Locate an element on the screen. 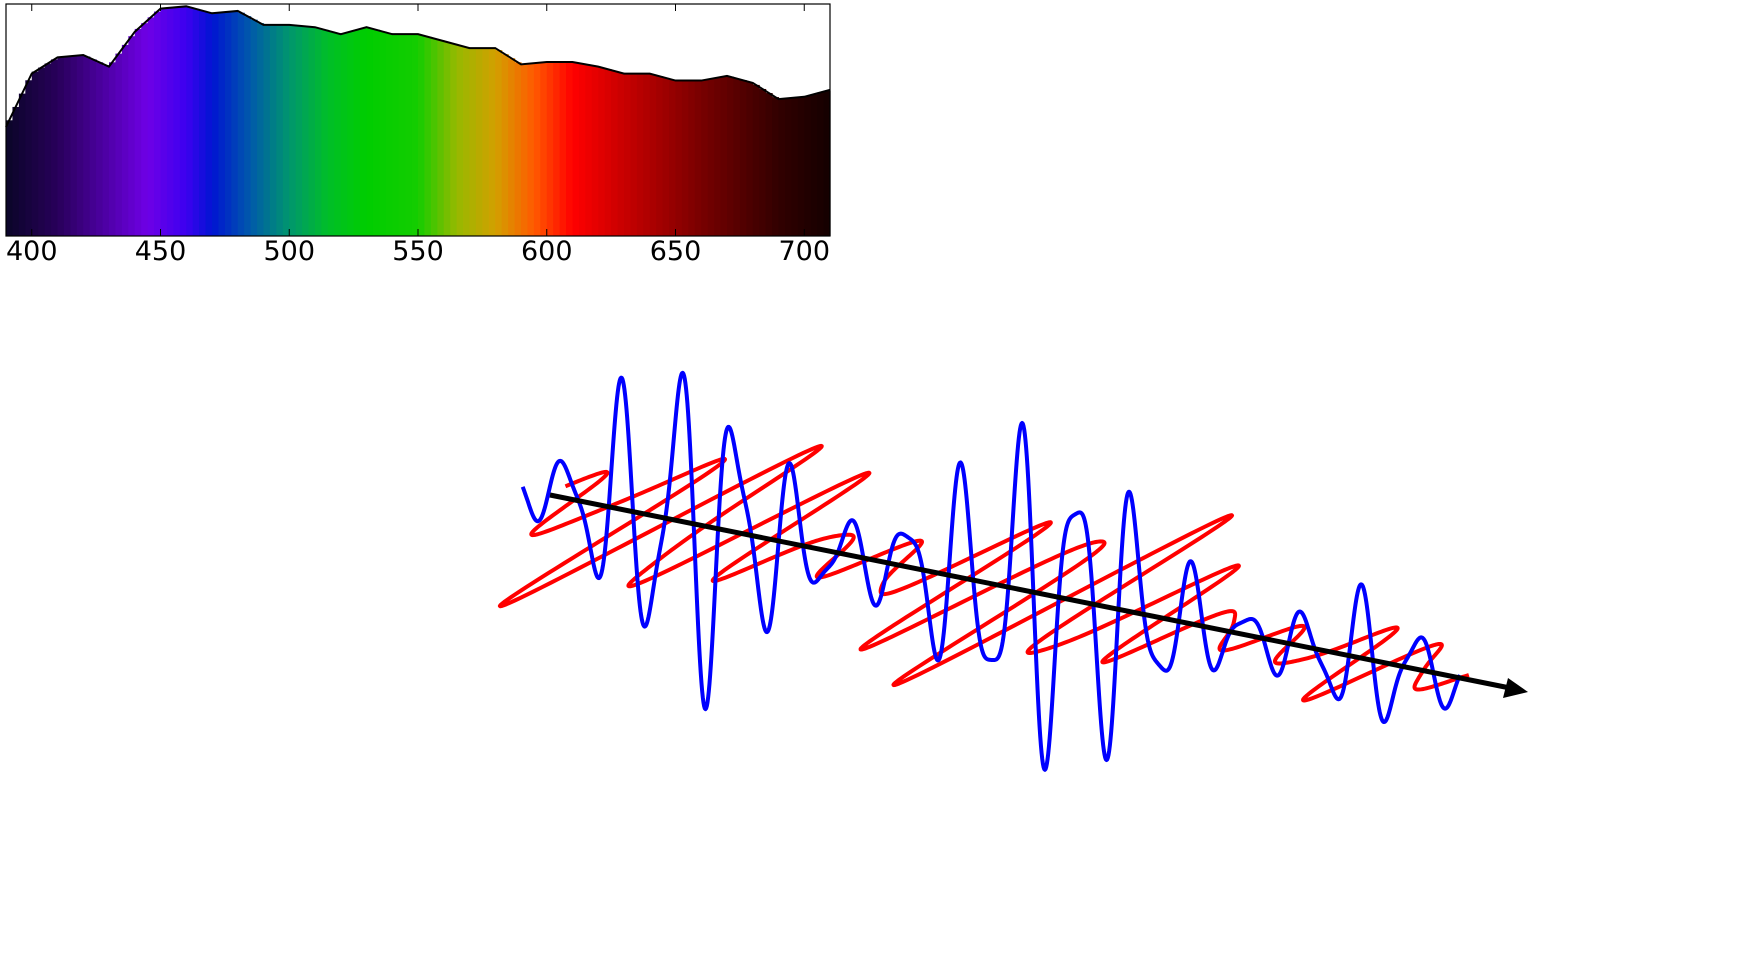  x-tick-label: 500 is located at coordinates (289, 251).